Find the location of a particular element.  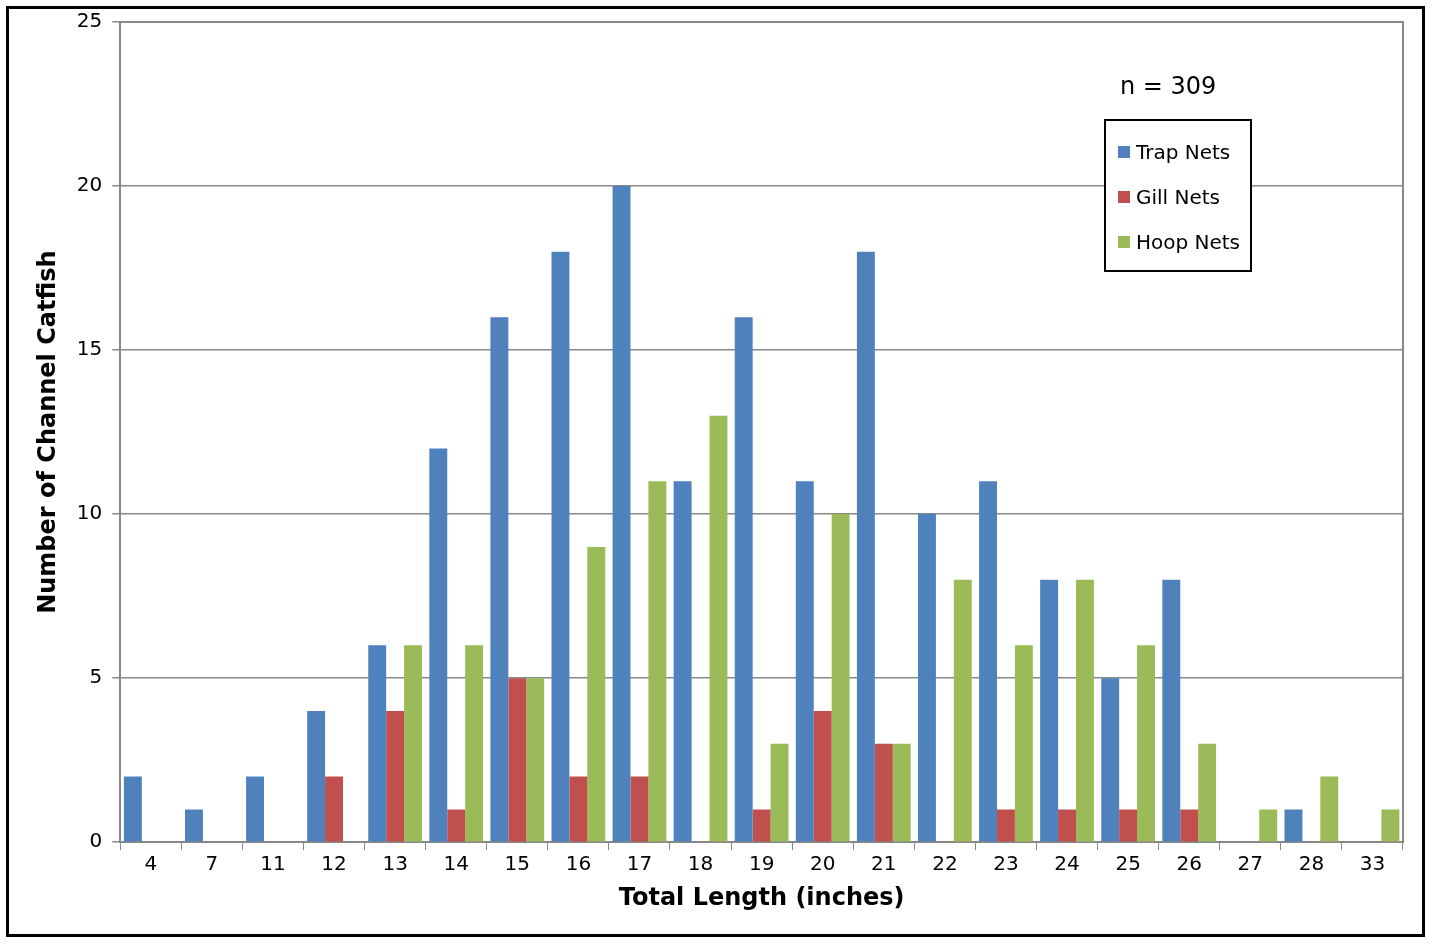

x-tick-label: 18 is located at coordinates (700, 863).